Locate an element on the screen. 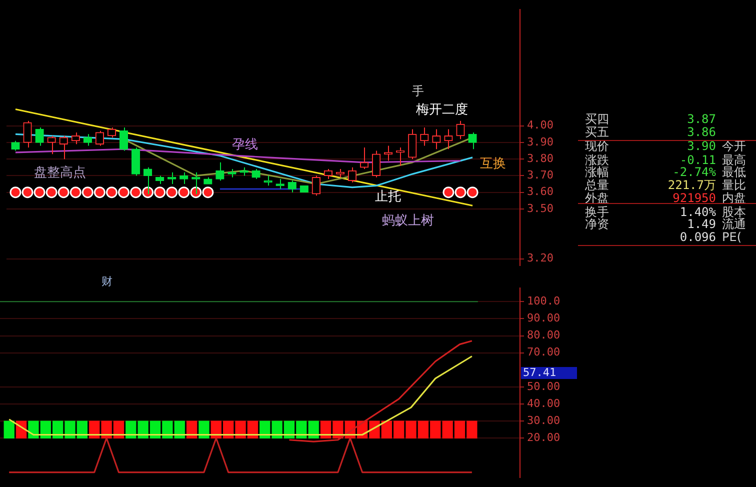 Image resolution: width=756 pixels, height=487 pixels. text: 最高 is located at coordinates (734, 160).